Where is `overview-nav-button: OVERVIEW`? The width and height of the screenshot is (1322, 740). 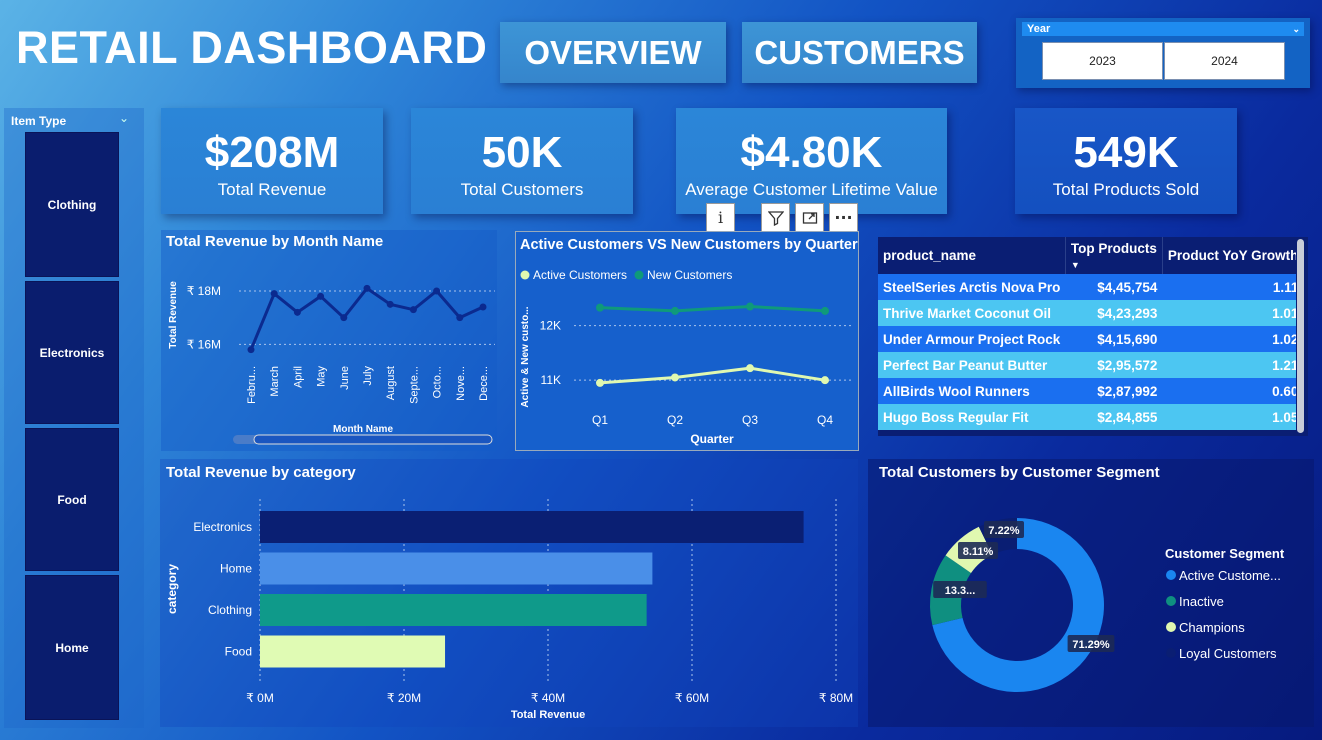
overview-nav-button: OVERVIEW is located at coordinates (613, 52).